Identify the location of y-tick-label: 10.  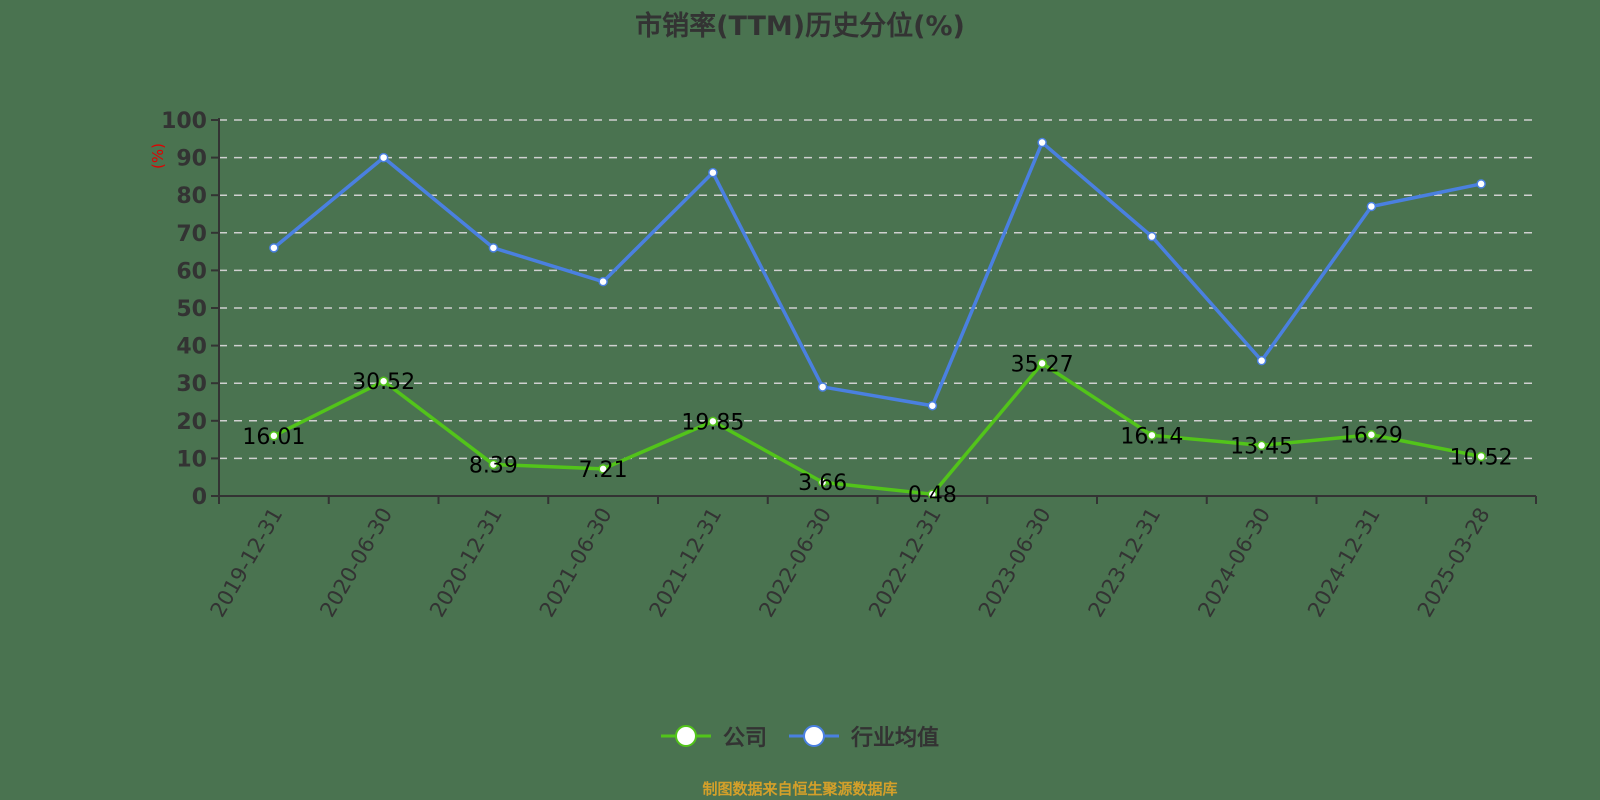
(191, 459).